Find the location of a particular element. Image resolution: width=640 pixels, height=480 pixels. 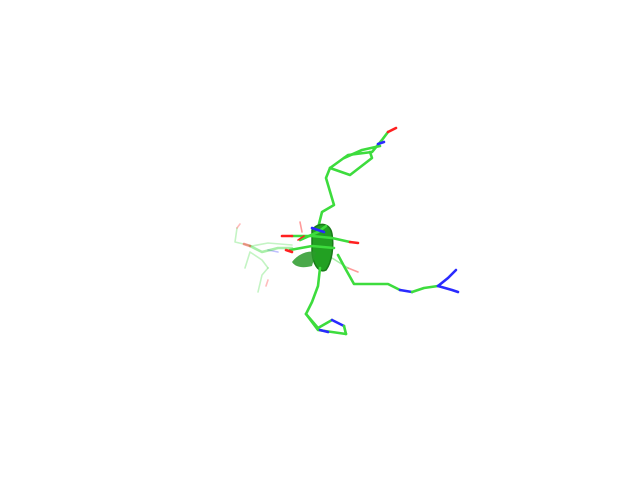

backbone-core is located at coordinates (320, 247).